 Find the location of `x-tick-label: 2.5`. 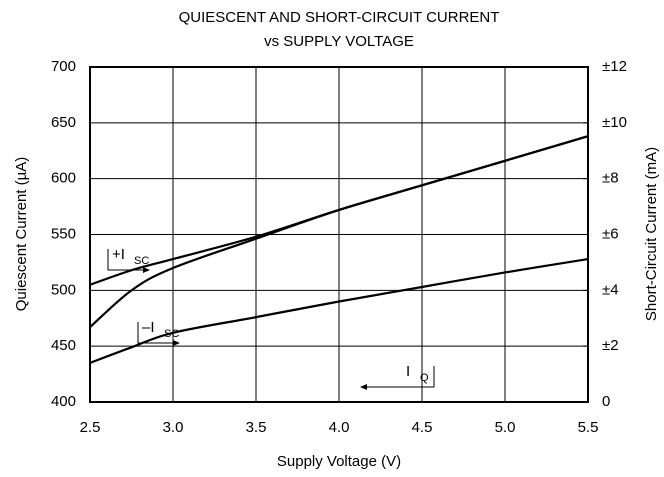

x-tick-label: 2.5 is located at coordinates (90, 427).